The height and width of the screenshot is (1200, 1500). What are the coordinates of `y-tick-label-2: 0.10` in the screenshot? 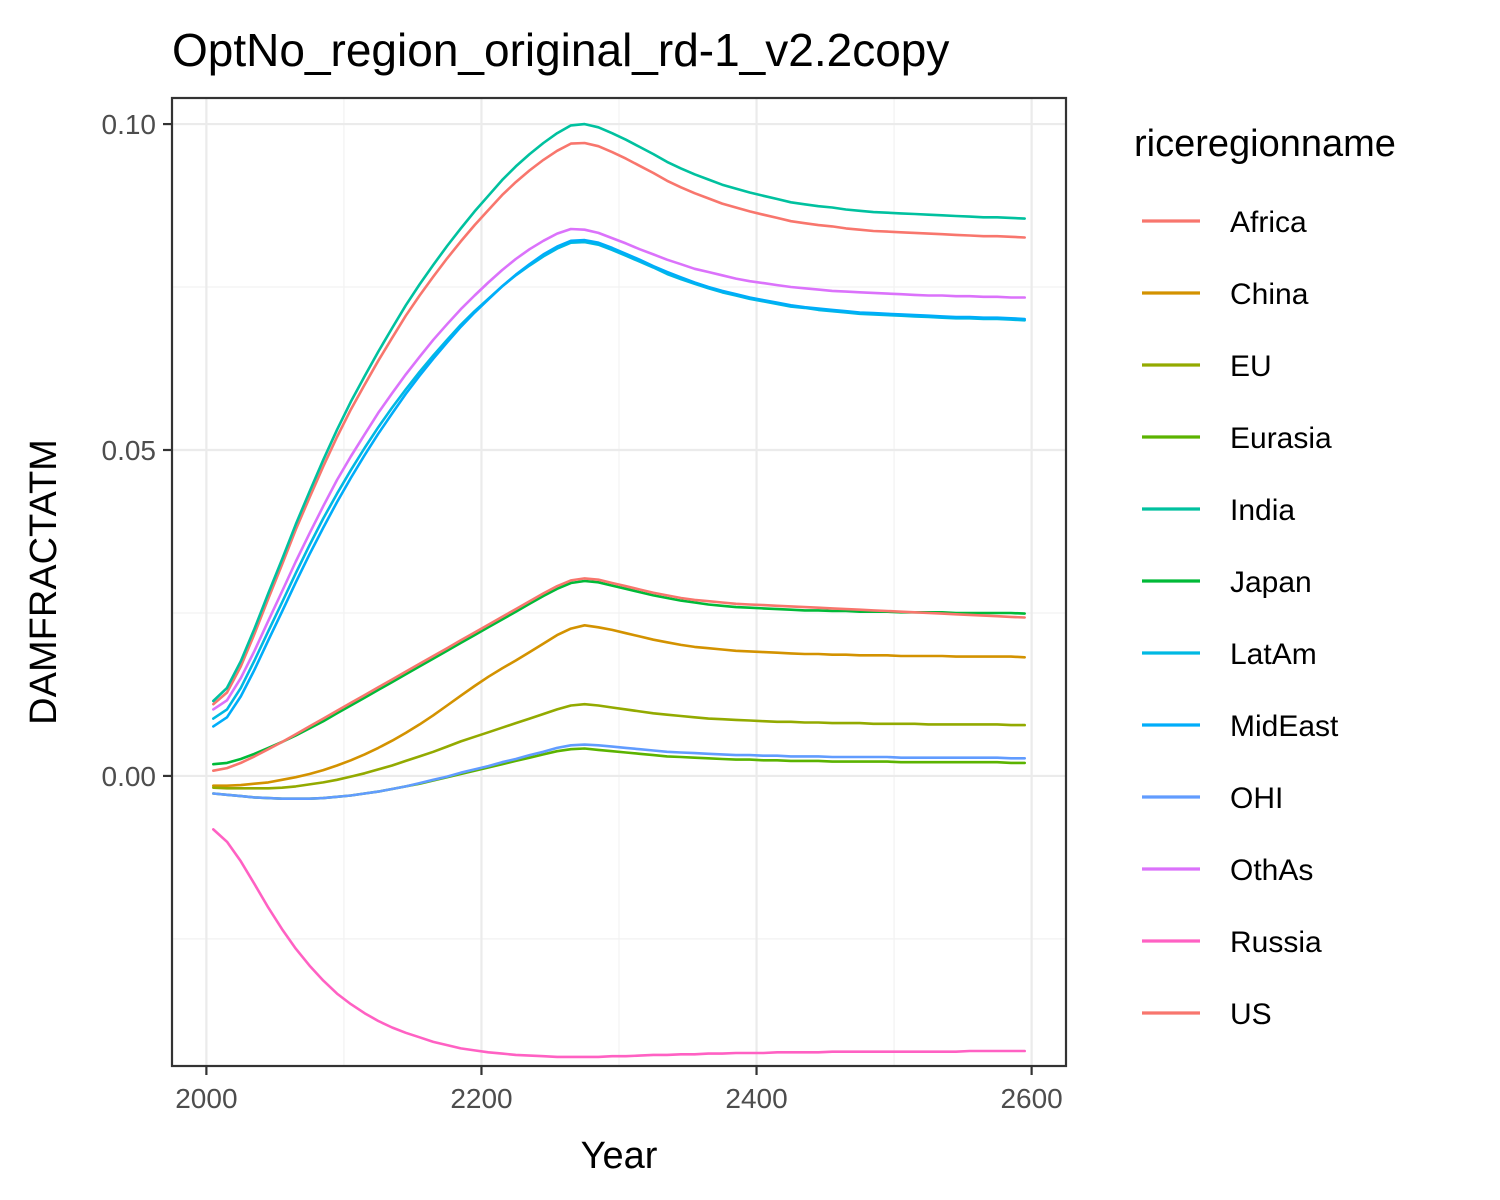 It's located at (129, 124).